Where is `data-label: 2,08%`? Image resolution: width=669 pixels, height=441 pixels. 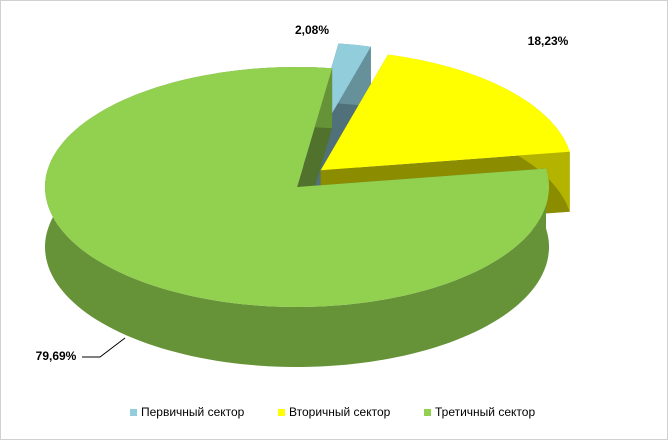
data-label: 2,08% is located at coordinates (312, 30).